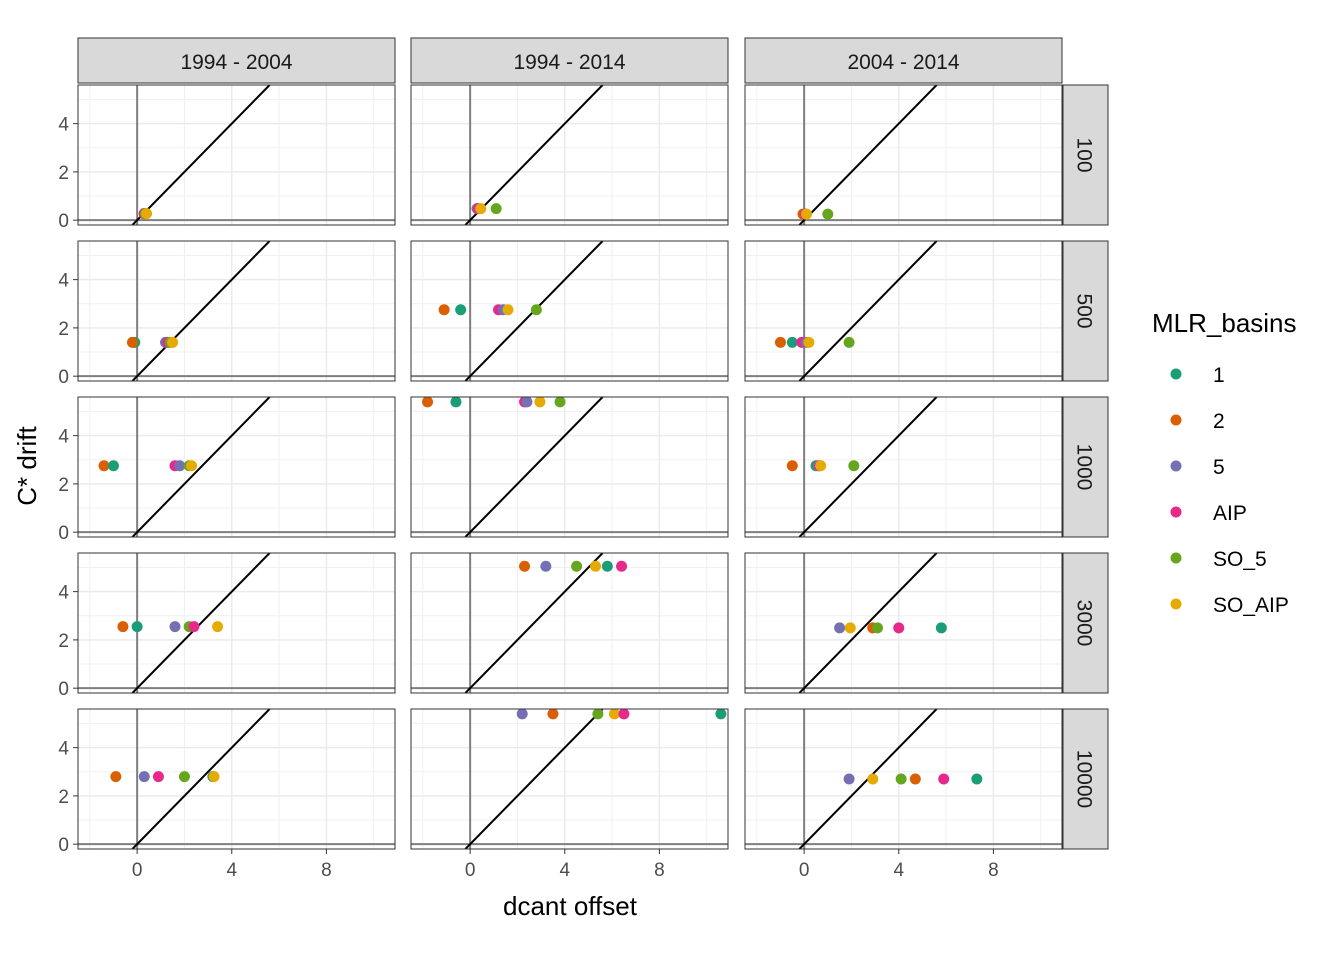 The height and width of the screenshot is (960, 1344). Describe the element at coordinates (236, 62) in the screenshot. I see `column-strip-label: 1994 - 2004` at that location.